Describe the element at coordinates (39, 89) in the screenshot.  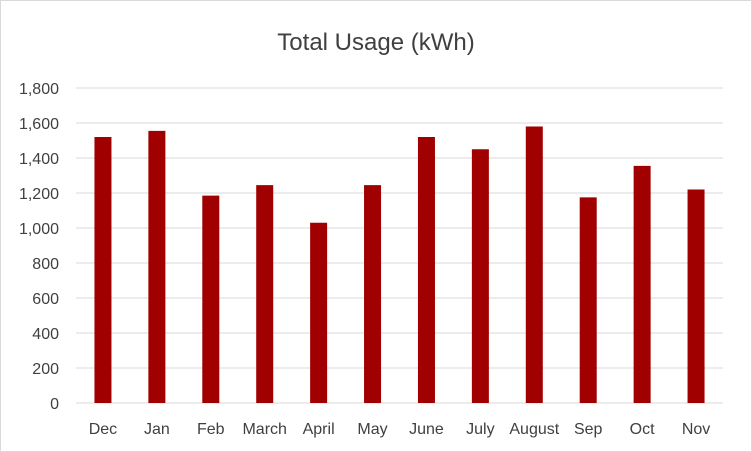
I see `y-tick-label: 1,800` at that location.